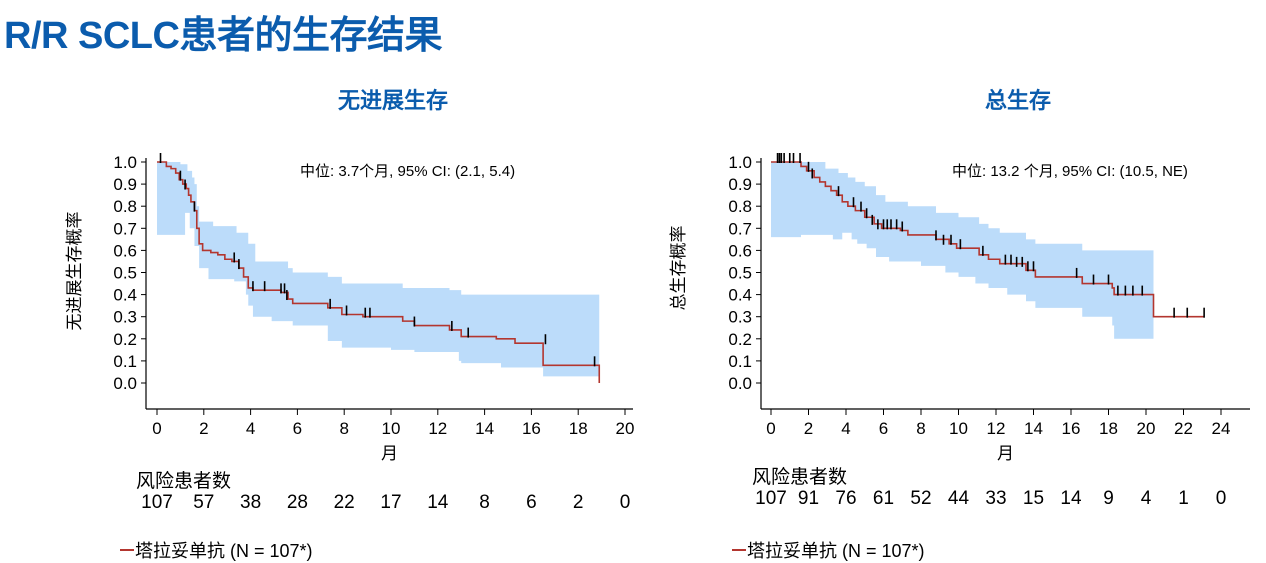 This screenshot has height=563, width=1266. Describe the element at coordinates (344, 502) in the screenshot. I see `pfs-risk-count: 22` at that location.